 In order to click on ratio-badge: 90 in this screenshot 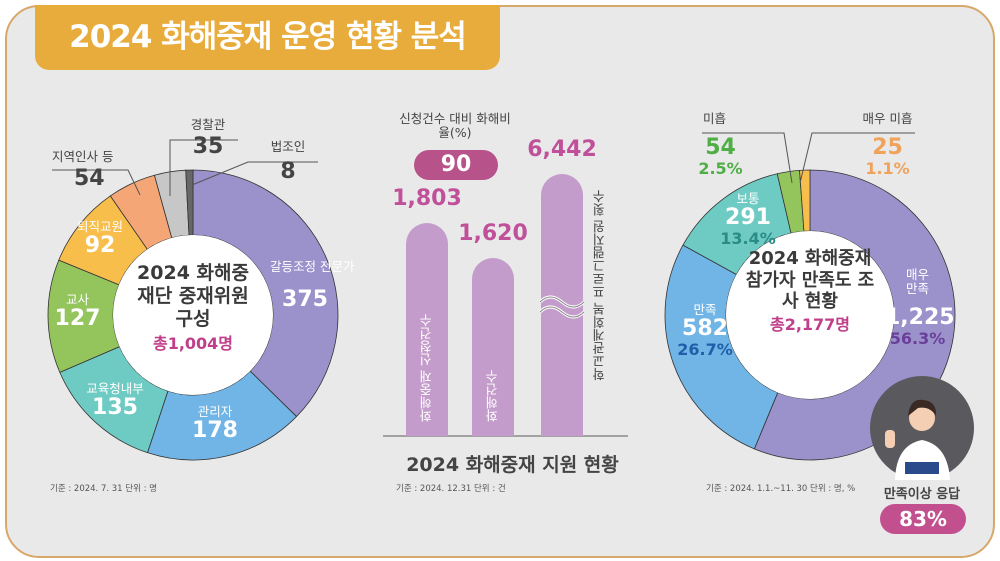, I will do `click(456, 165)`.